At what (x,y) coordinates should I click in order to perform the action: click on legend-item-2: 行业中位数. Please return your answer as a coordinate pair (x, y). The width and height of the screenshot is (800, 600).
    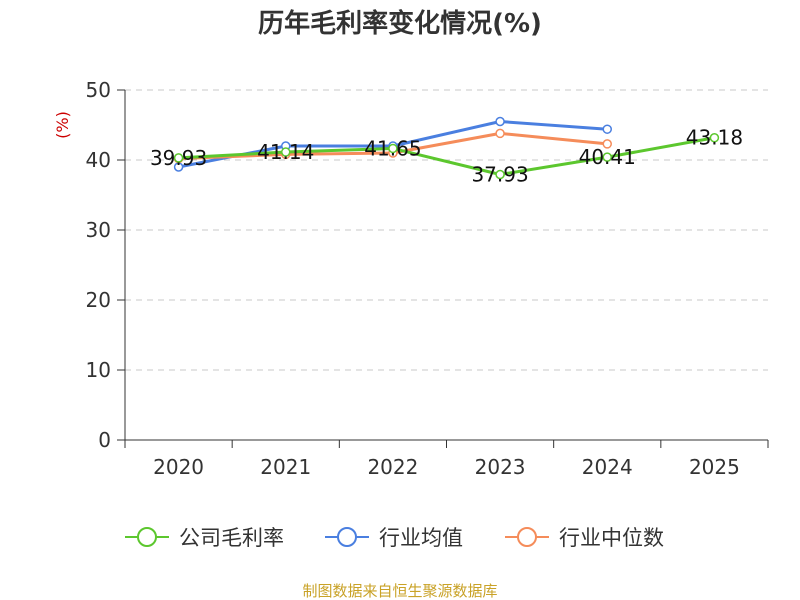
    Looking at the image, I should click on (584, 538).